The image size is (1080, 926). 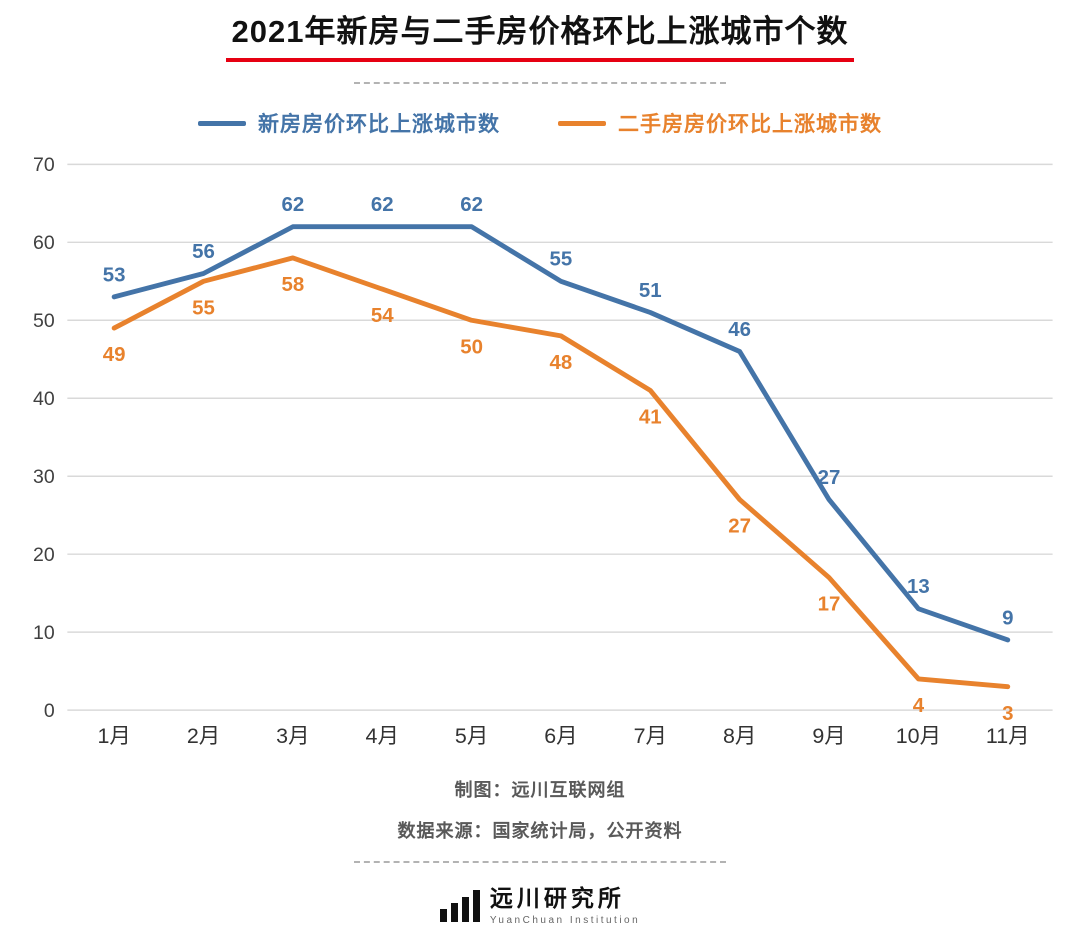 I want to click on bar-chart-icon, so click(x=459, y=908).